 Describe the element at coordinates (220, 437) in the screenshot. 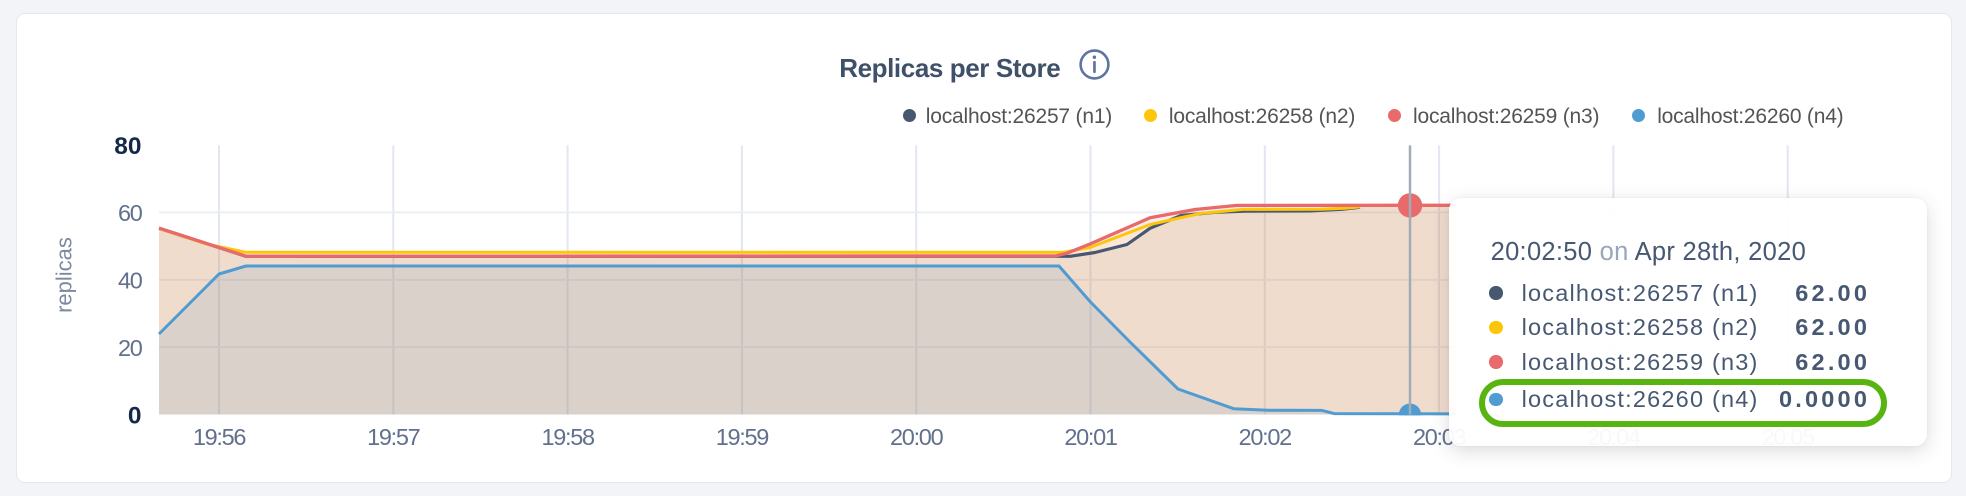

I see `svg-text: 19:56` at that location.